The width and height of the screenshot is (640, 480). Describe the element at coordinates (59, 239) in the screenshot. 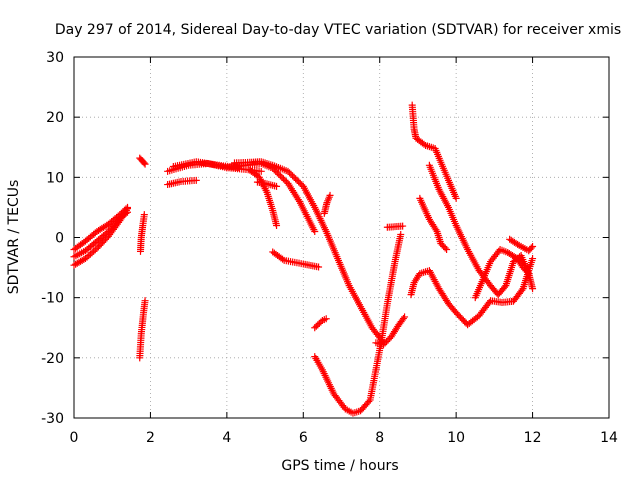

I see `y-tick-label: 0` at that location.